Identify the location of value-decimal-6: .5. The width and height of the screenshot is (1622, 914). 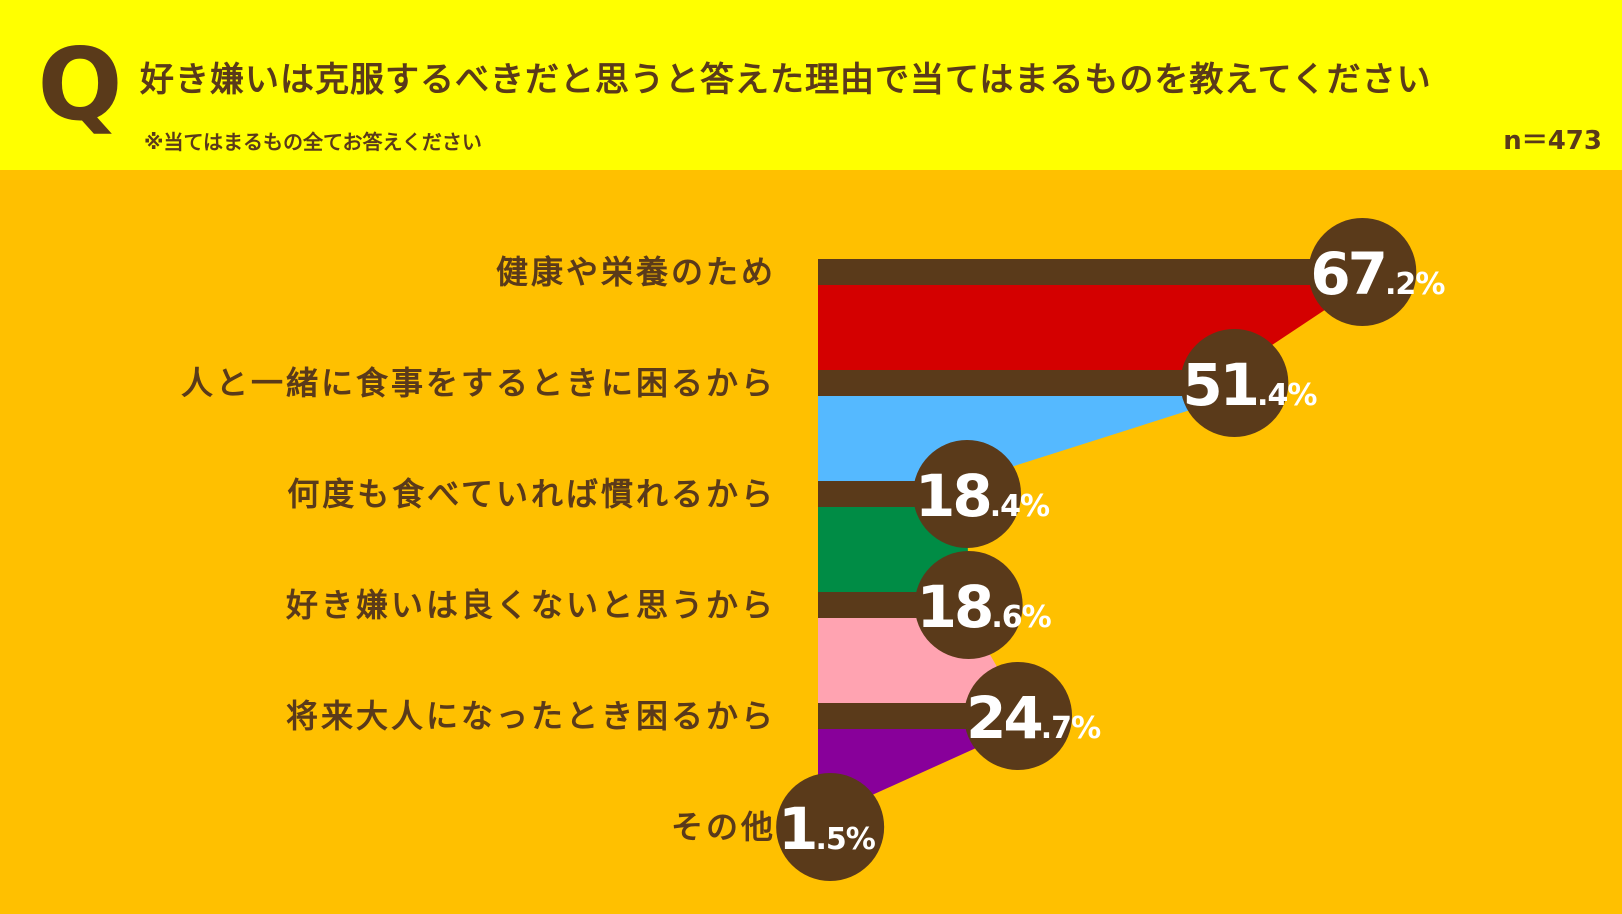
(831, 839).